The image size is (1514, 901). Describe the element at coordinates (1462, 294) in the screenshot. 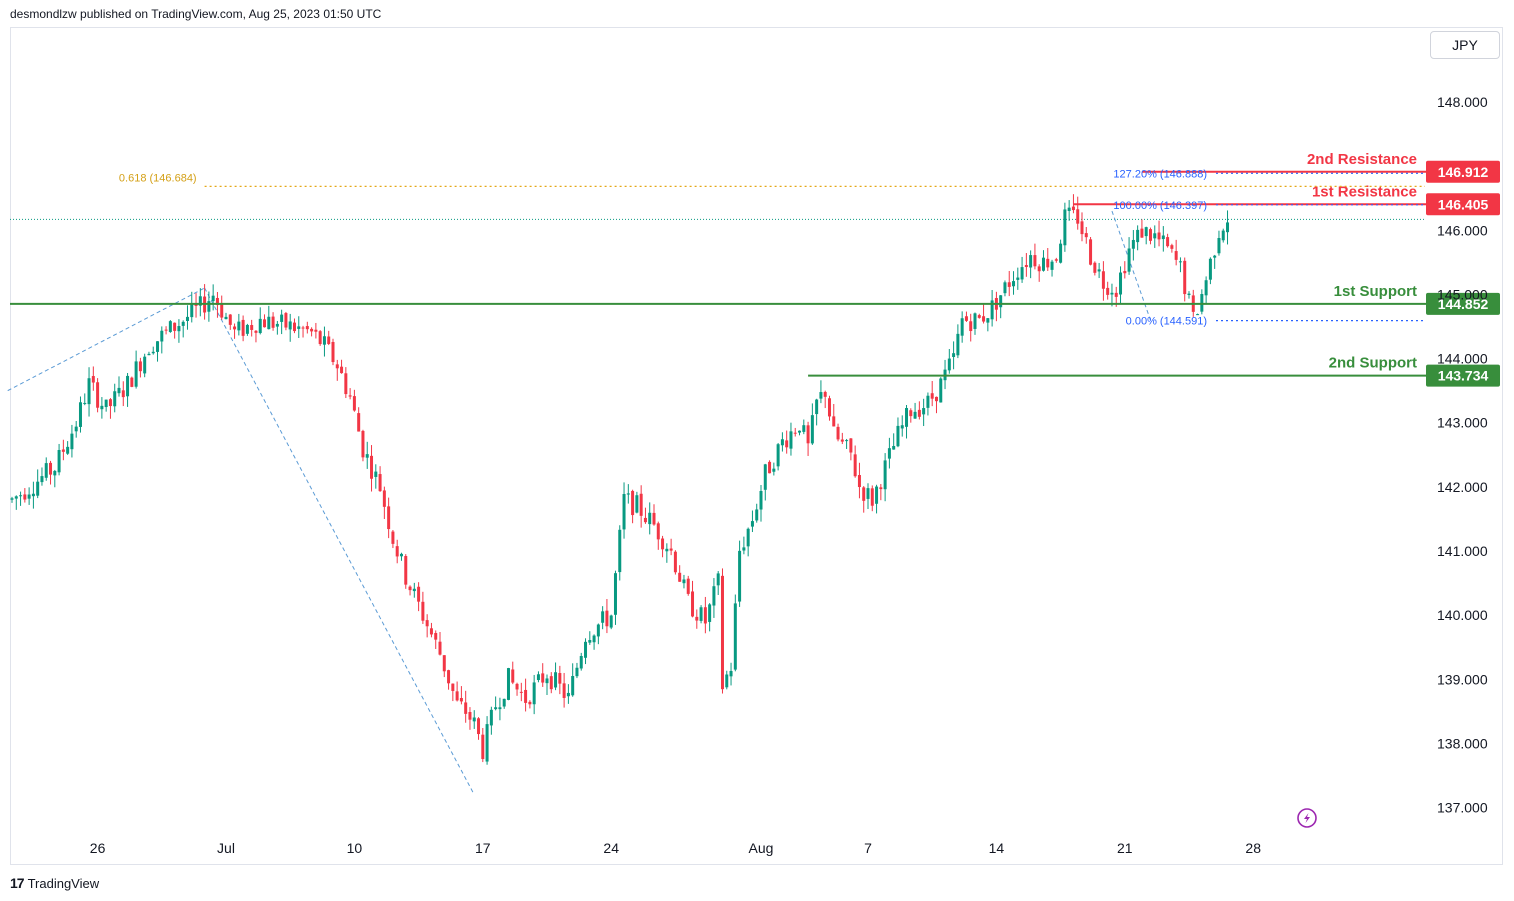

I see `y-tick-label: 145.000` at that location.